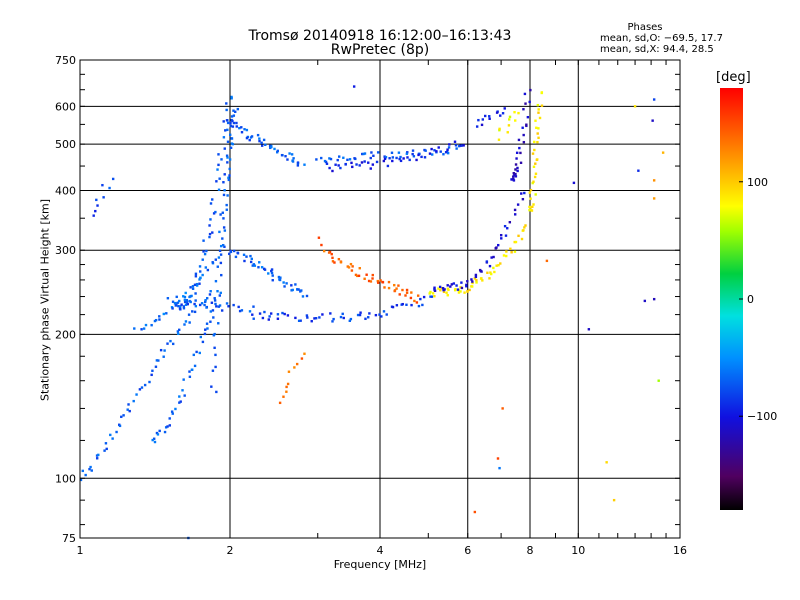  I want to click on x-tick-label: 6, so click(467, 550).